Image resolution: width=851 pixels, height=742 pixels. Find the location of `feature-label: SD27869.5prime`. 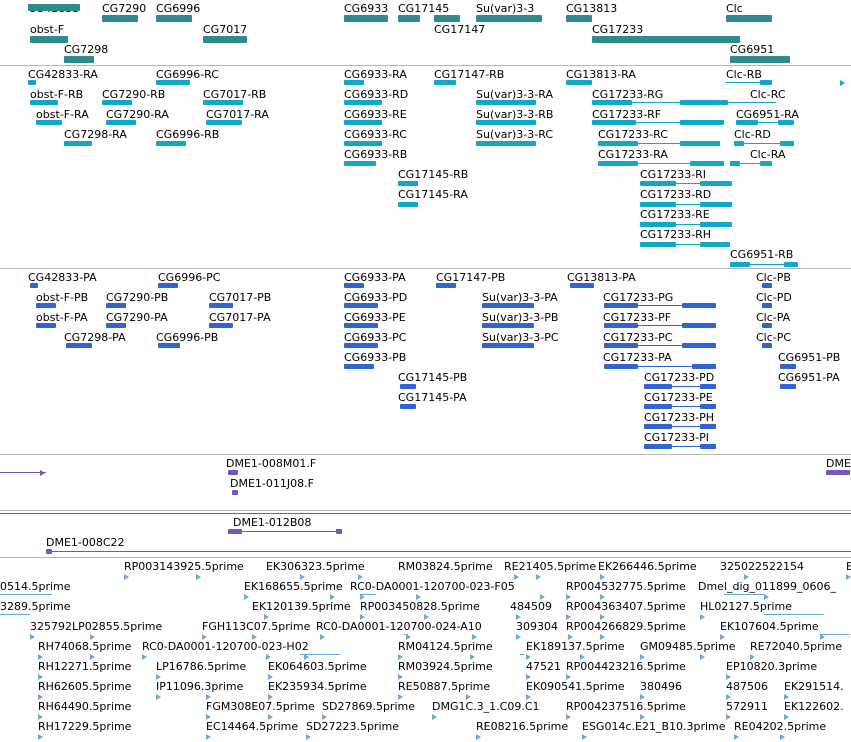

feature-label: SD27869.5prime is located at coordinates (368, 706).